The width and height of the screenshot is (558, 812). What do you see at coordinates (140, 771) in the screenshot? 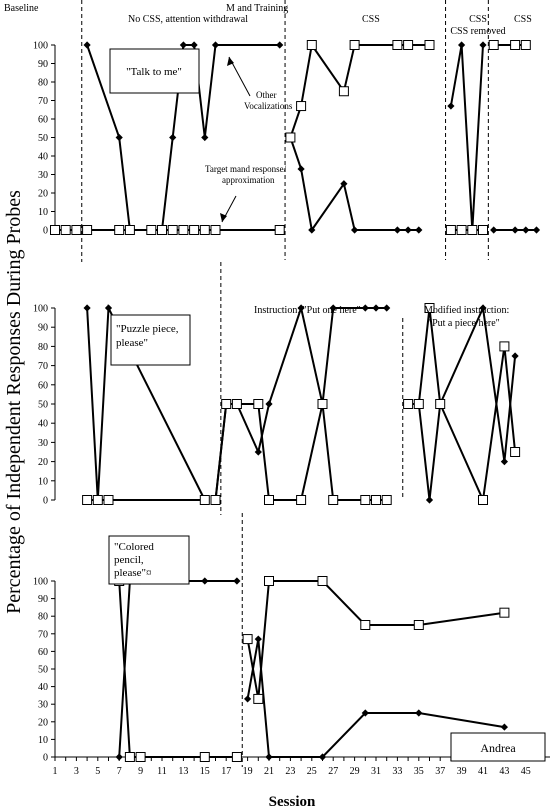
I see `x-tick-label: 9` at bounding box center [140, 771].